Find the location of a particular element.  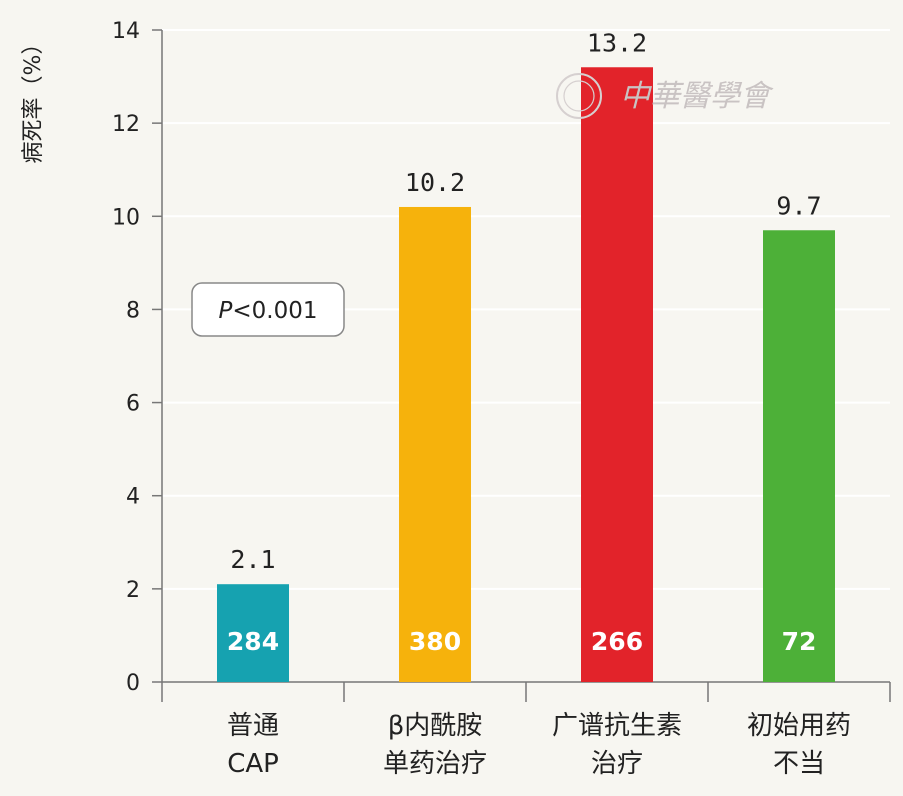

y-tick-label: 10 is located at coordinates (126, 217).